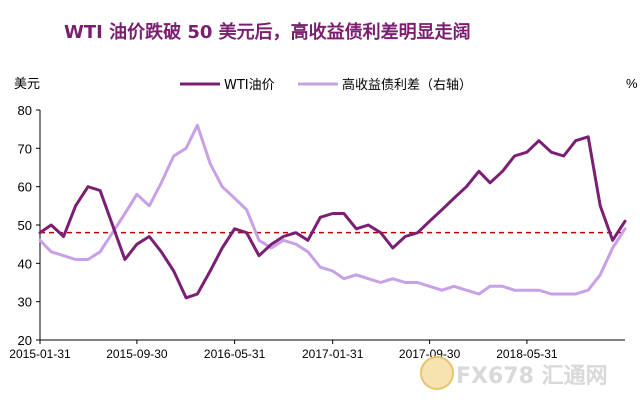  Describe the element at coordinates (235, 354) in the screenshot. I see `x-tick-label: 2016-05-31` at that location.